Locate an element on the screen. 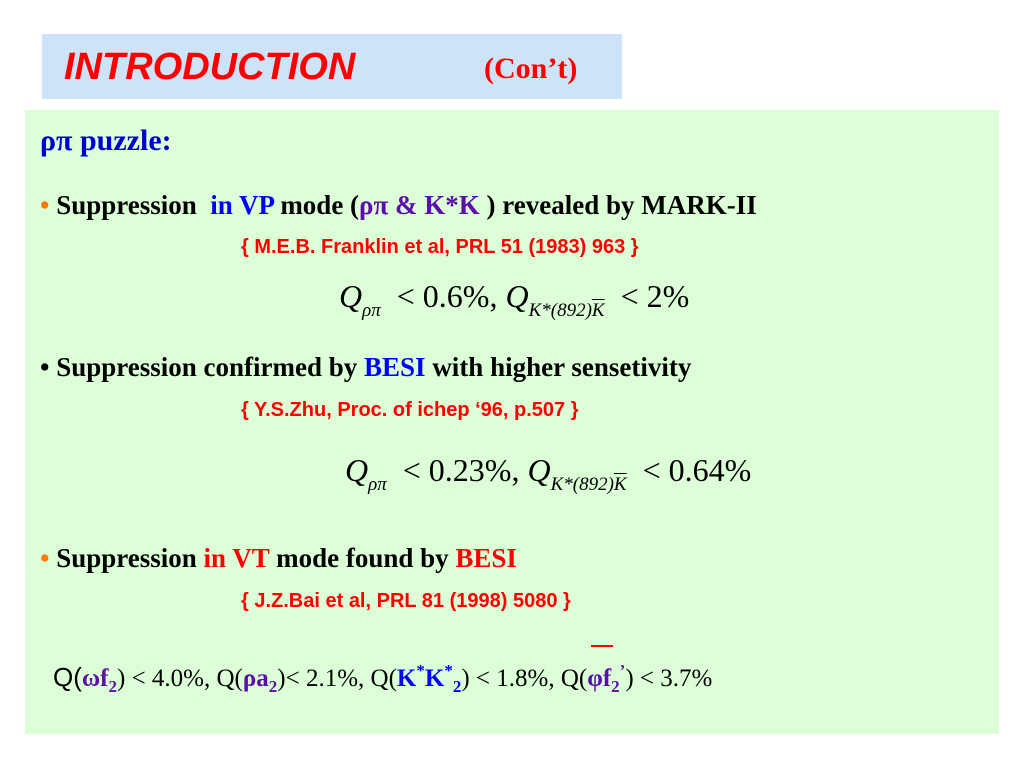 Image resolution: width=1024 pixels, height=768 pixels. q4-sup: ’ is located at coordinates (622, 670).